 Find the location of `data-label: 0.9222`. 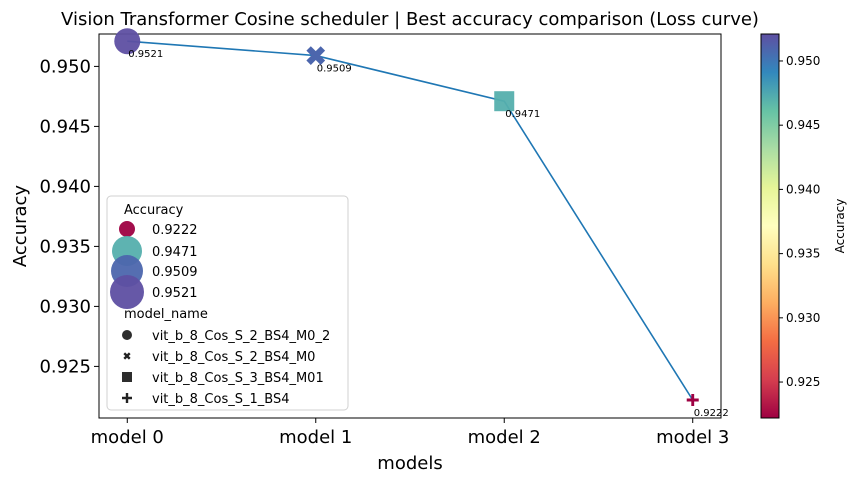

data-label: 0.9222 is located at coordinates (711, 413).